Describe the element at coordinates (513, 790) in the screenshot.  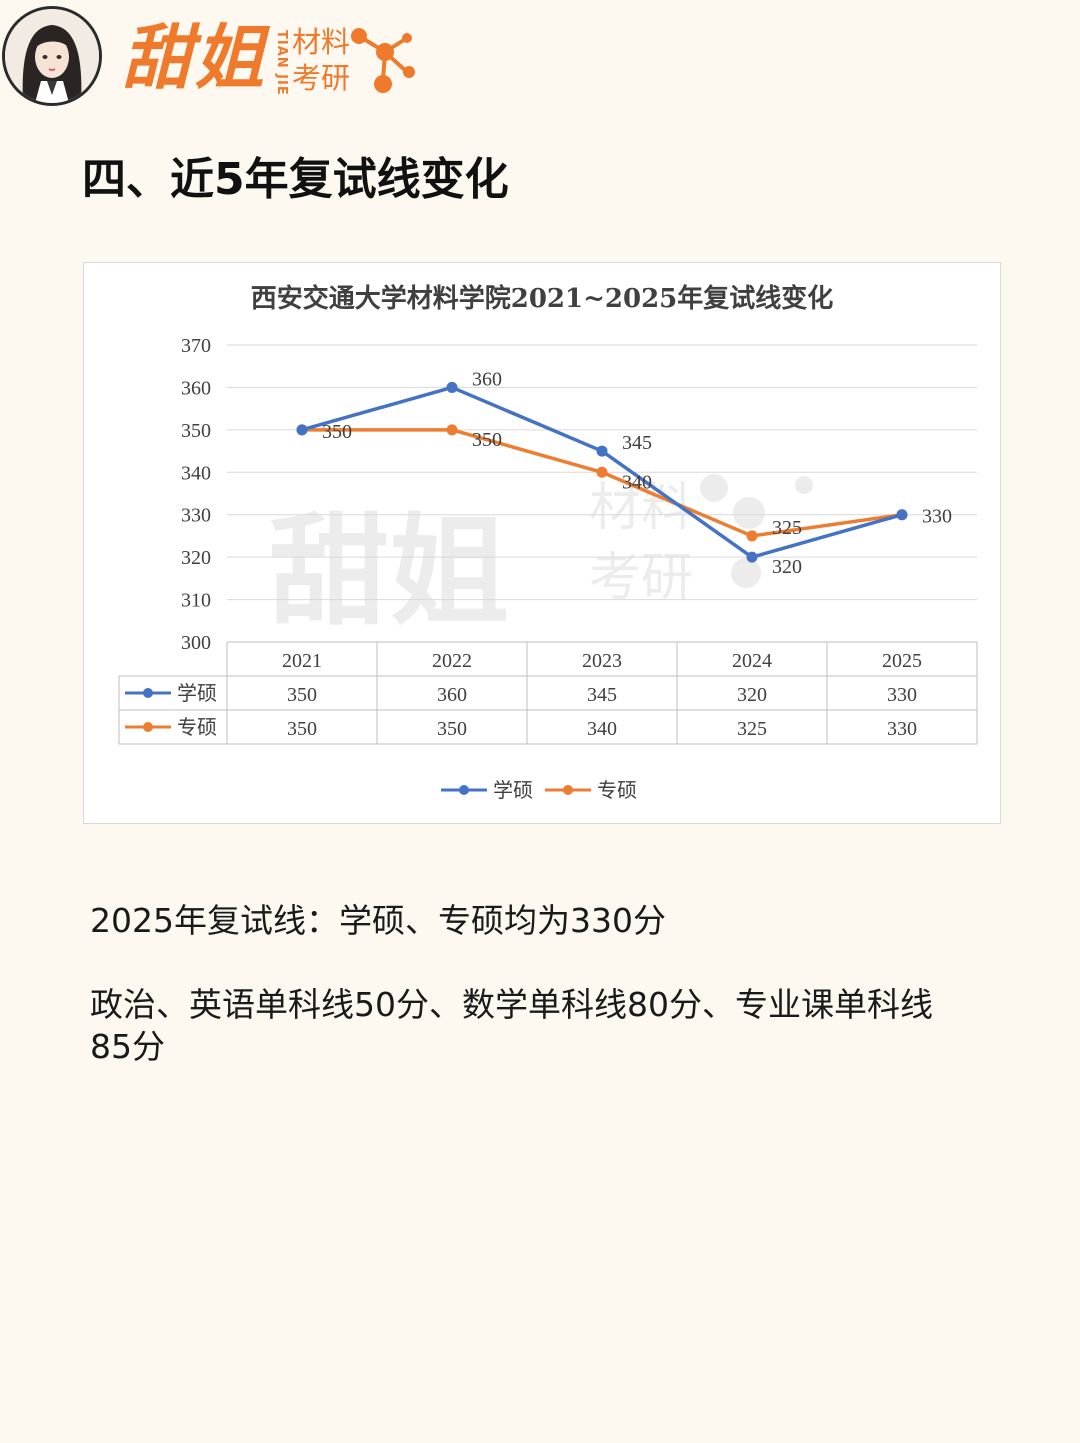
I see `legend-label: 学硕` at that location.